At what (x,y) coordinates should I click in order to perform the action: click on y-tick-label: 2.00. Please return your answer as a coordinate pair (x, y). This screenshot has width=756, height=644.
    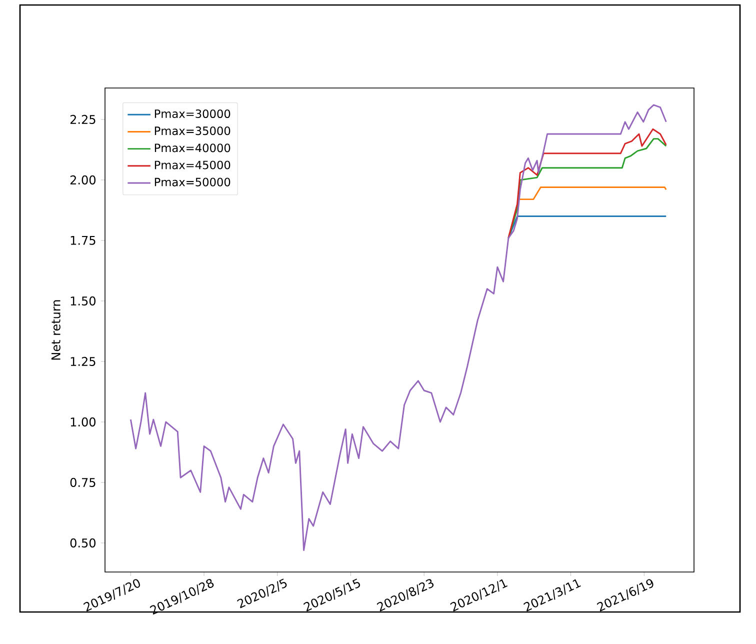
    Looking at the image, I should click on (83, 179).